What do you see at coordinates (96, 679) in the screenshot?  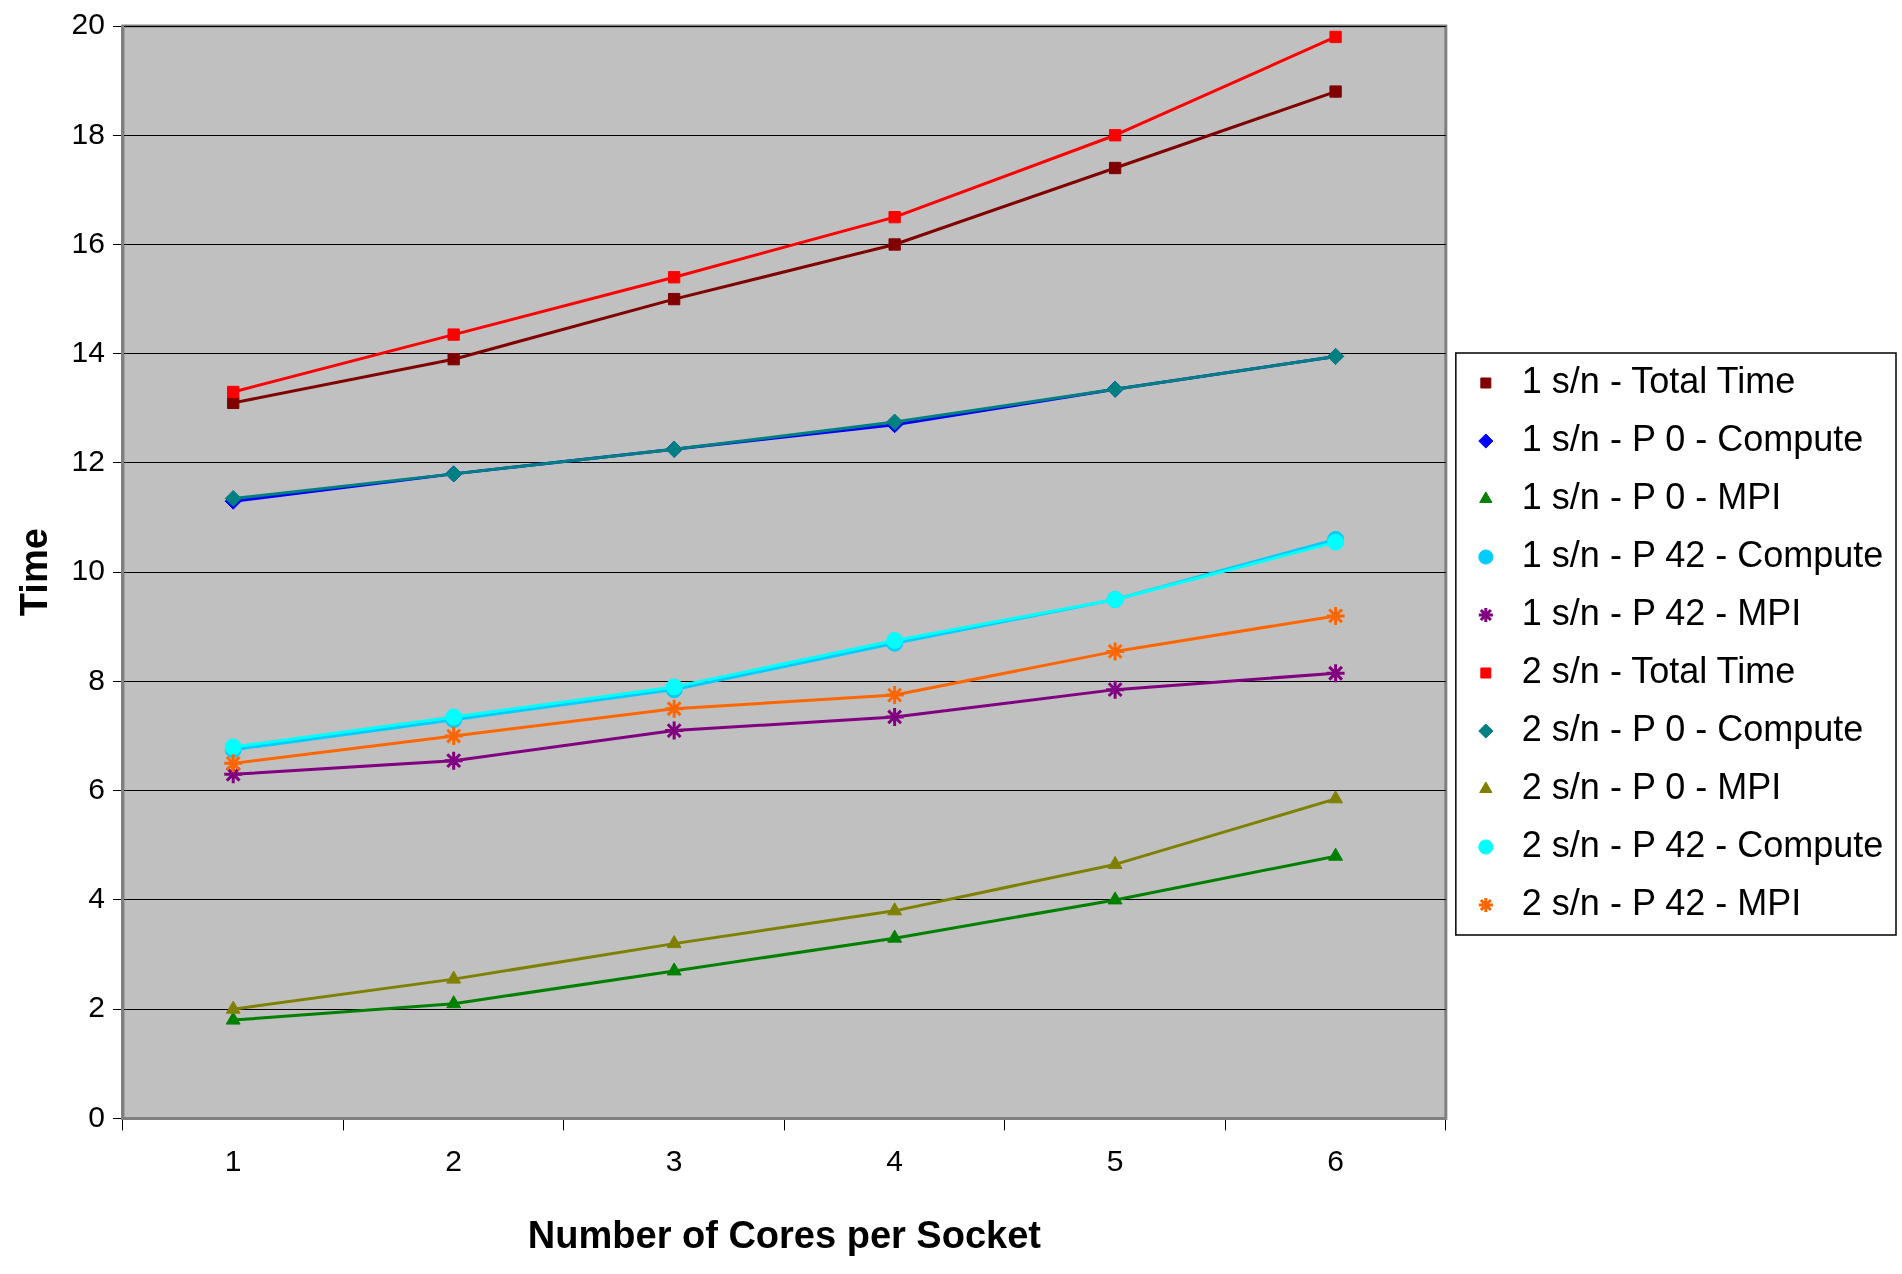 I see `y-tick-label: 8` at bounding box center [96, 679].